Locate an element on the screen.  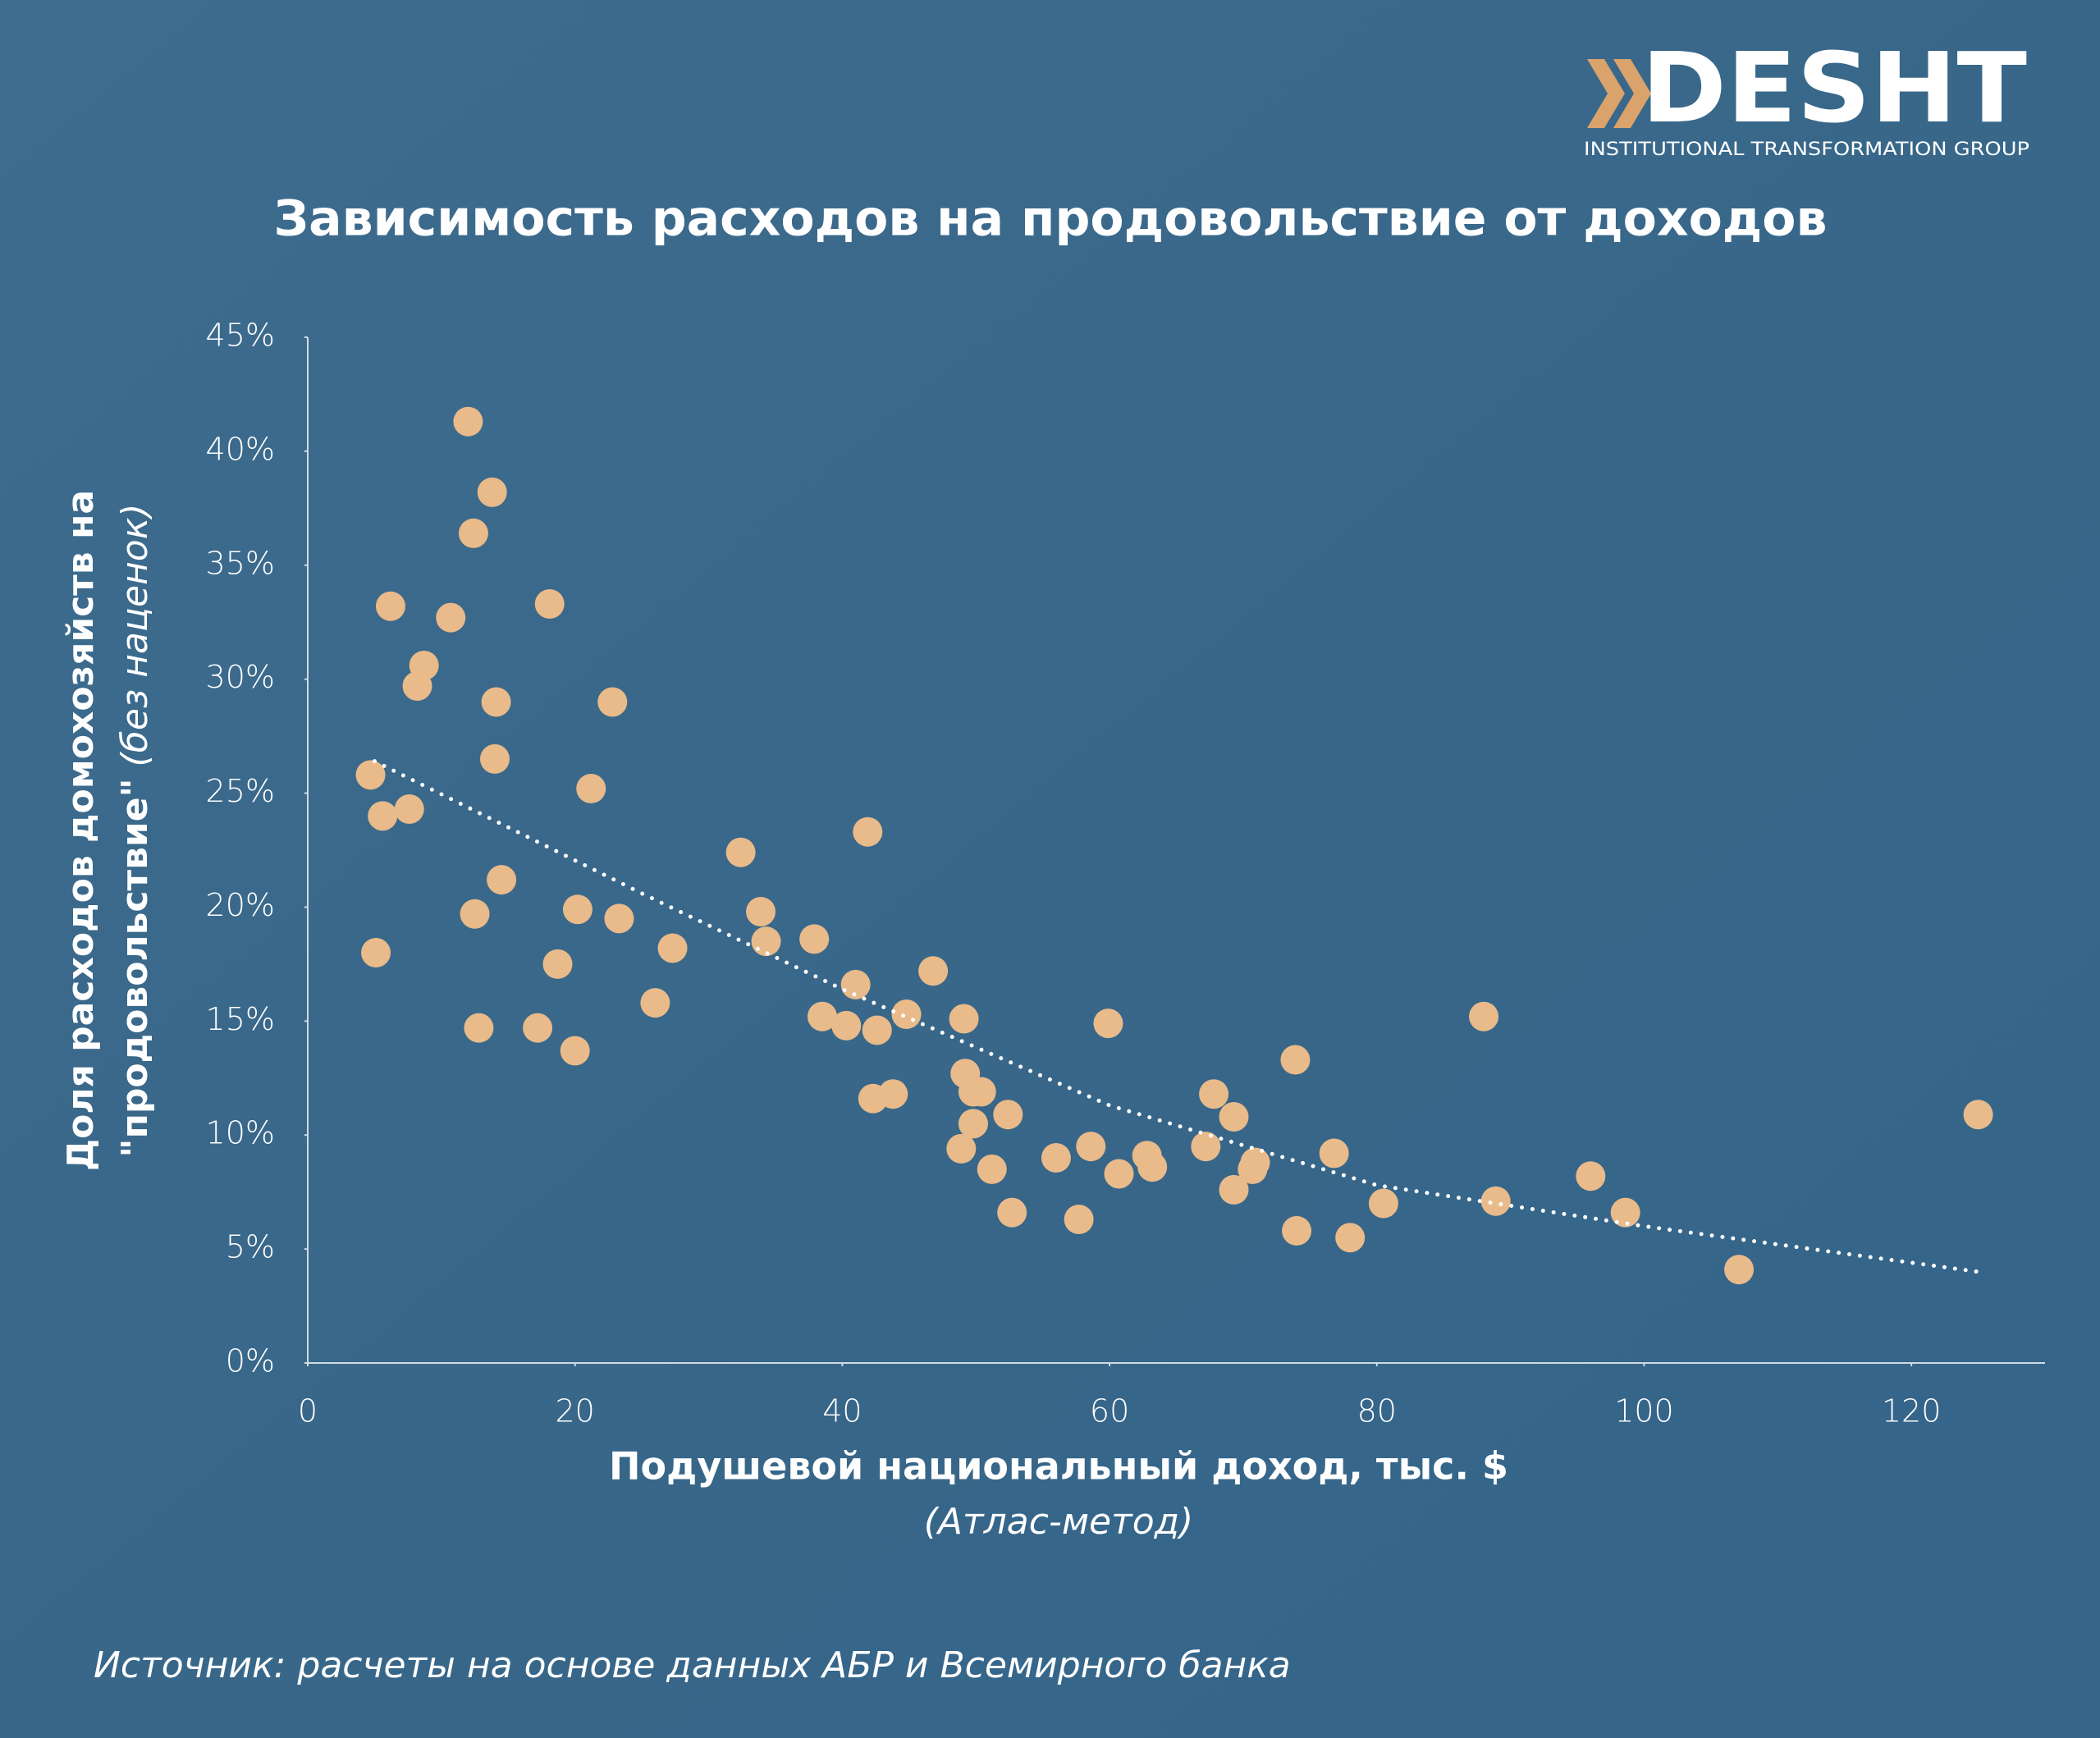
x-tick-label: 100 is located at coordinates (1644, 1411).